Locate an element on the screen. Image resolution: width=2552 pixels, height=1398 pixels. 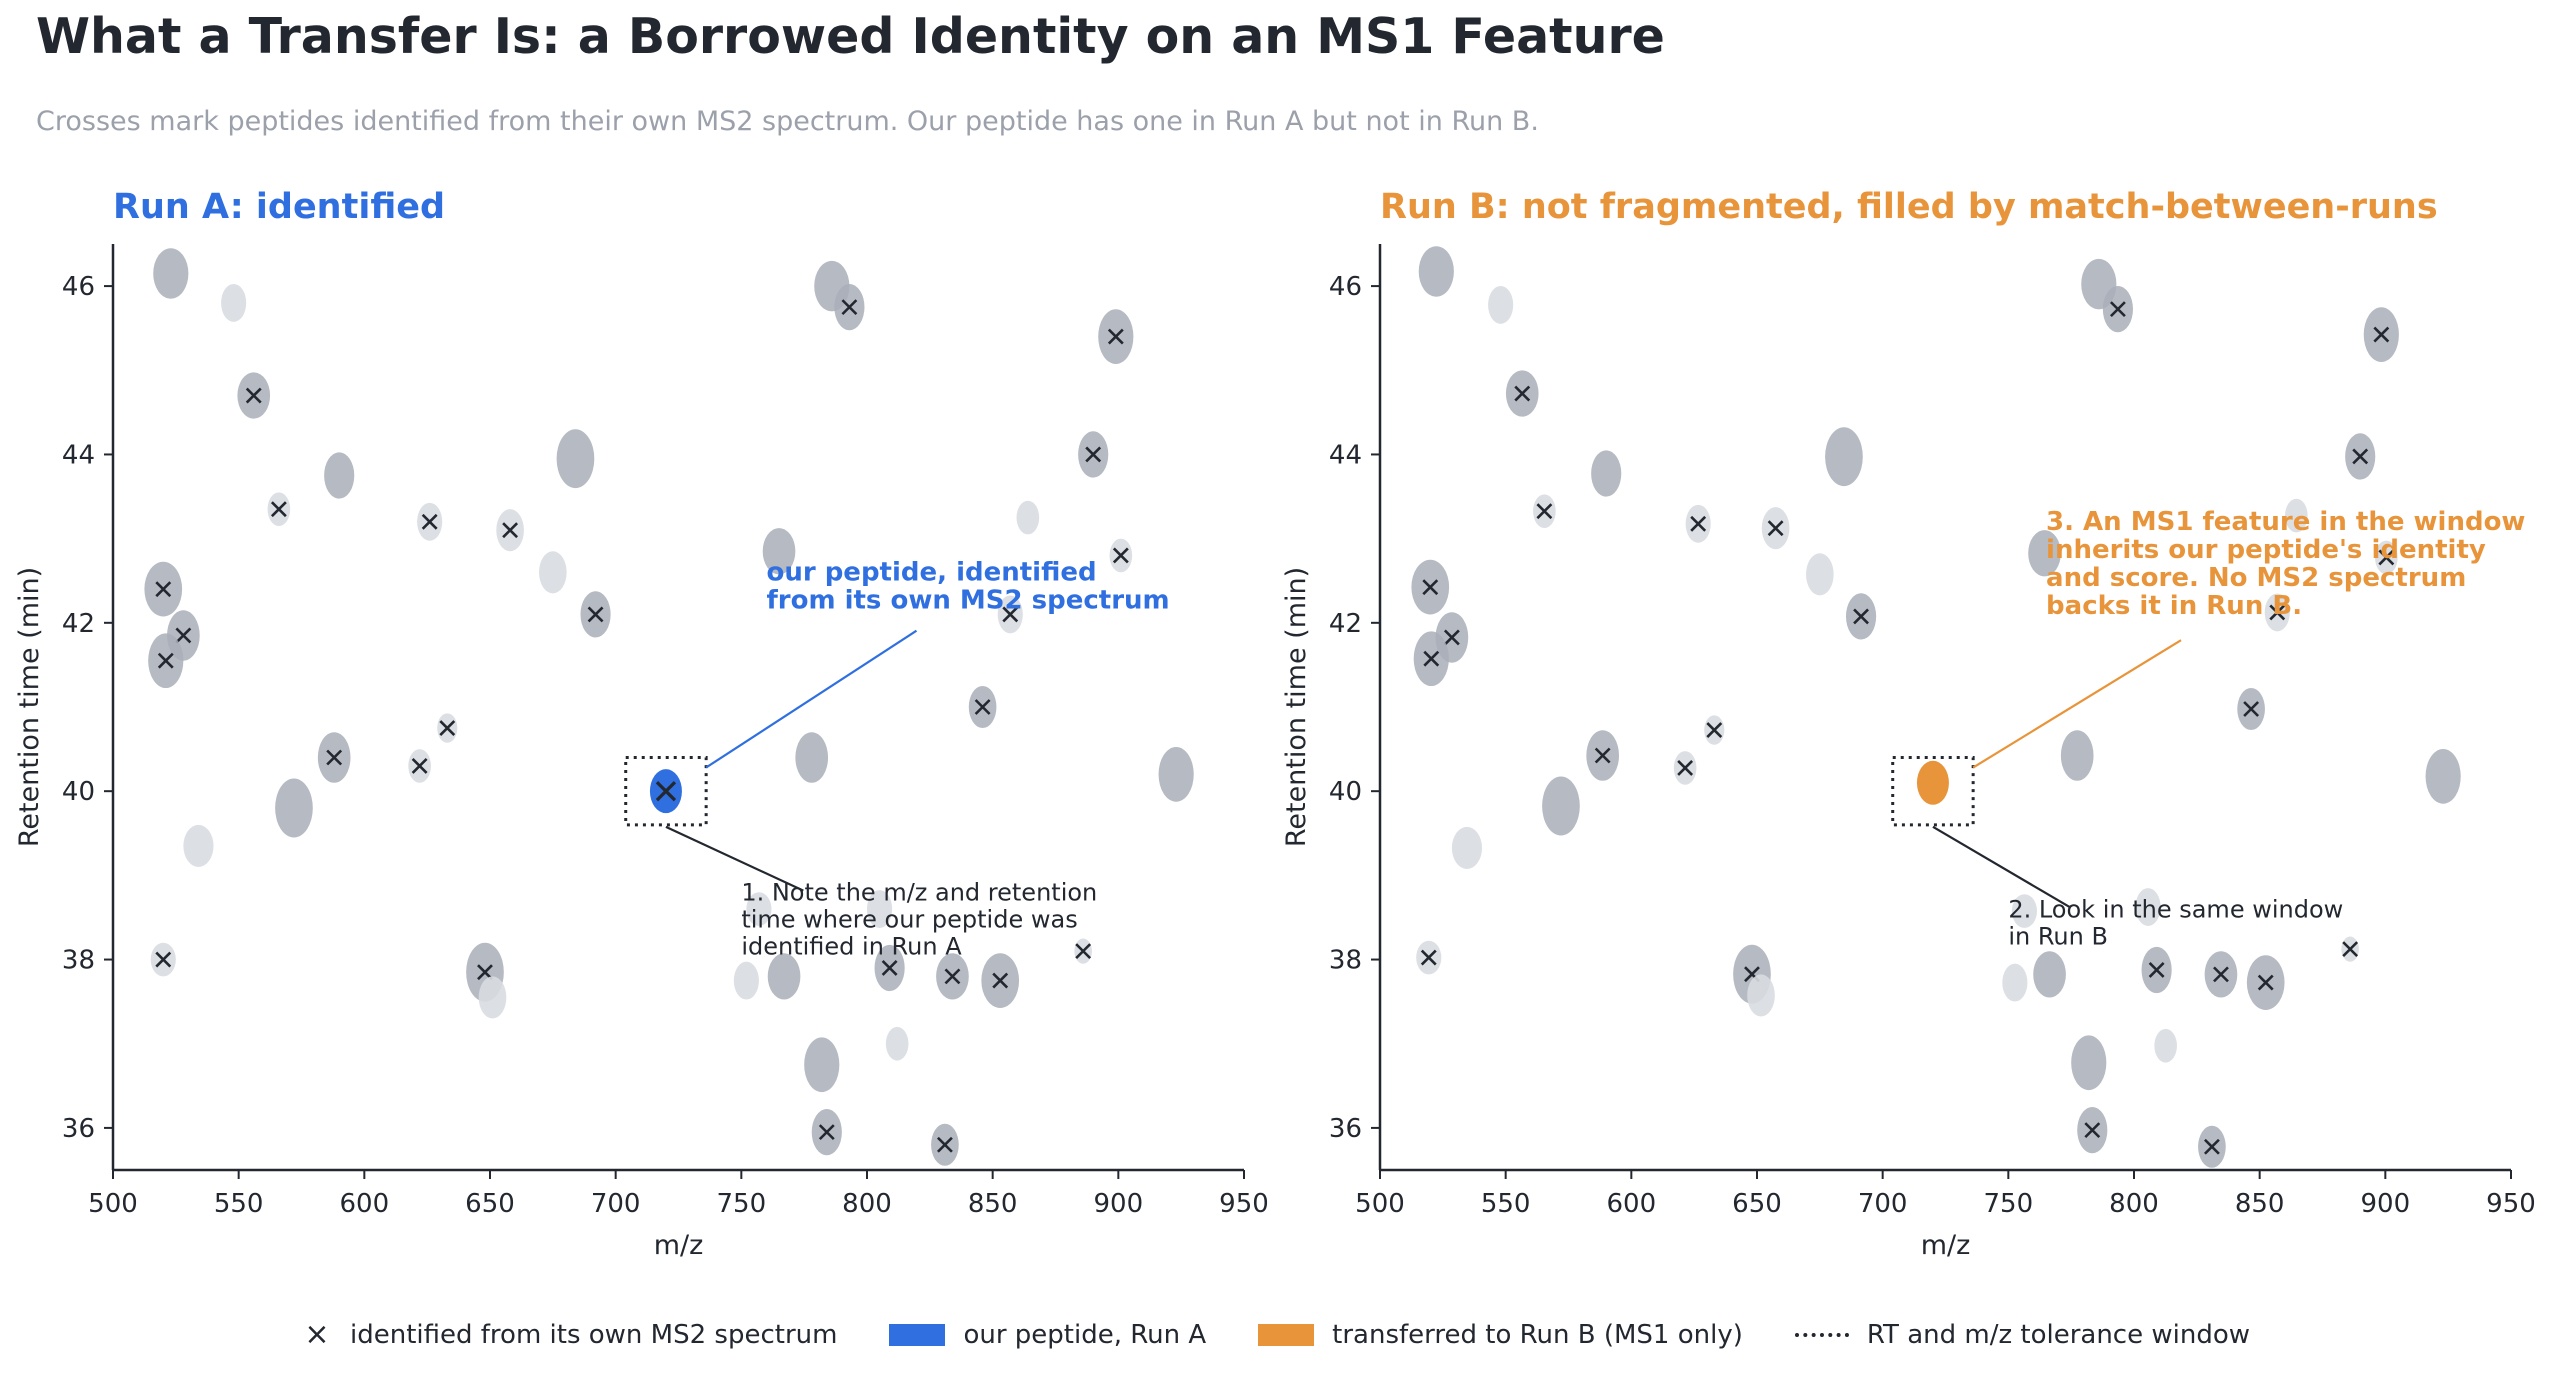
run-a-annotation-line: our peptide, identified is located at coordinates (931, 573).